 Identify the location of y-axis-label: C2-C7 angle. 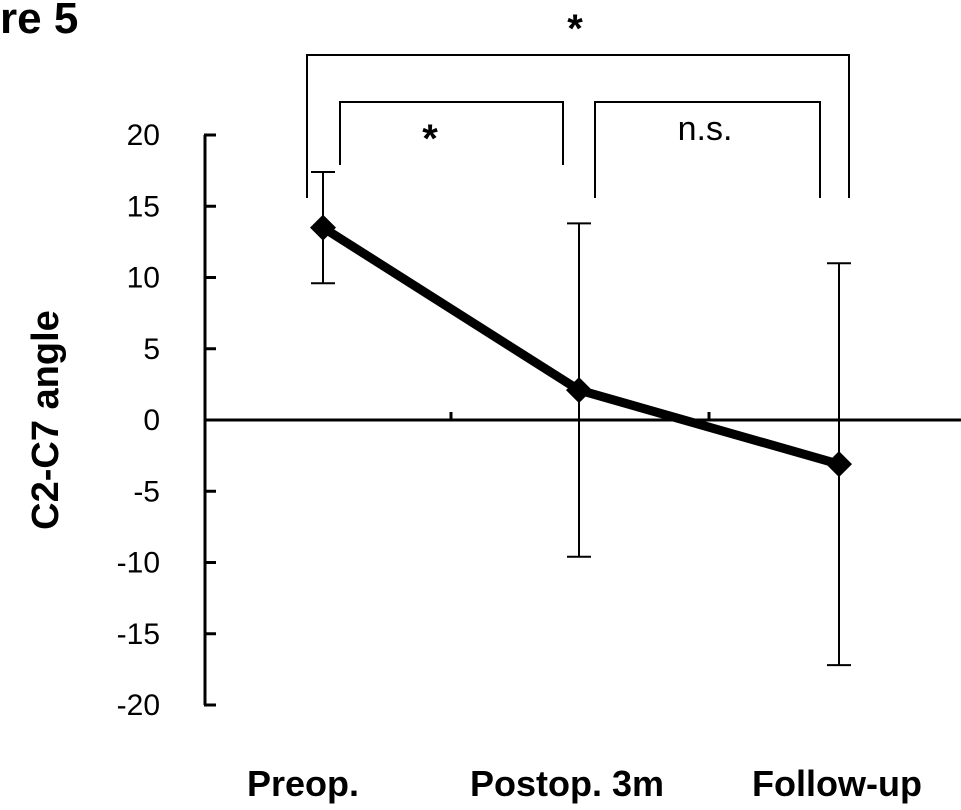
(46, 420).